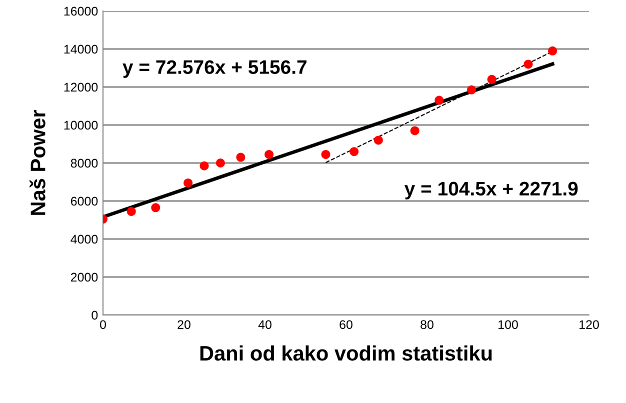  Describe the element at coordinates (508, 325) in the screenshot. I see `x-tick-label: 100` at that location.